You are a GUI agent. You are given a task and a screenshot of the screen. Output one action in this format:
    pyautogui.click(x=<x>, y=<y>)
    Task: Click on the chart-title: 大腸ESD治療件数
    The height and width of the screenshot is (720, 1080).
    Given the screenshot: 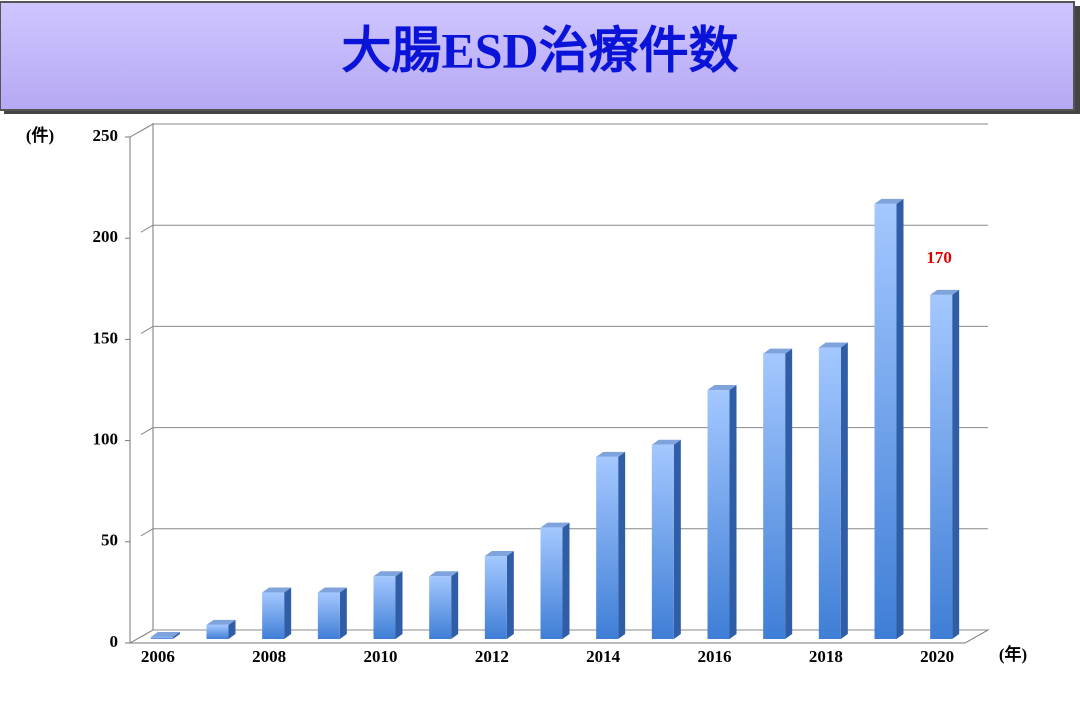 What is the action you would take?
    pyautogui.click(x=539, y=50)
    